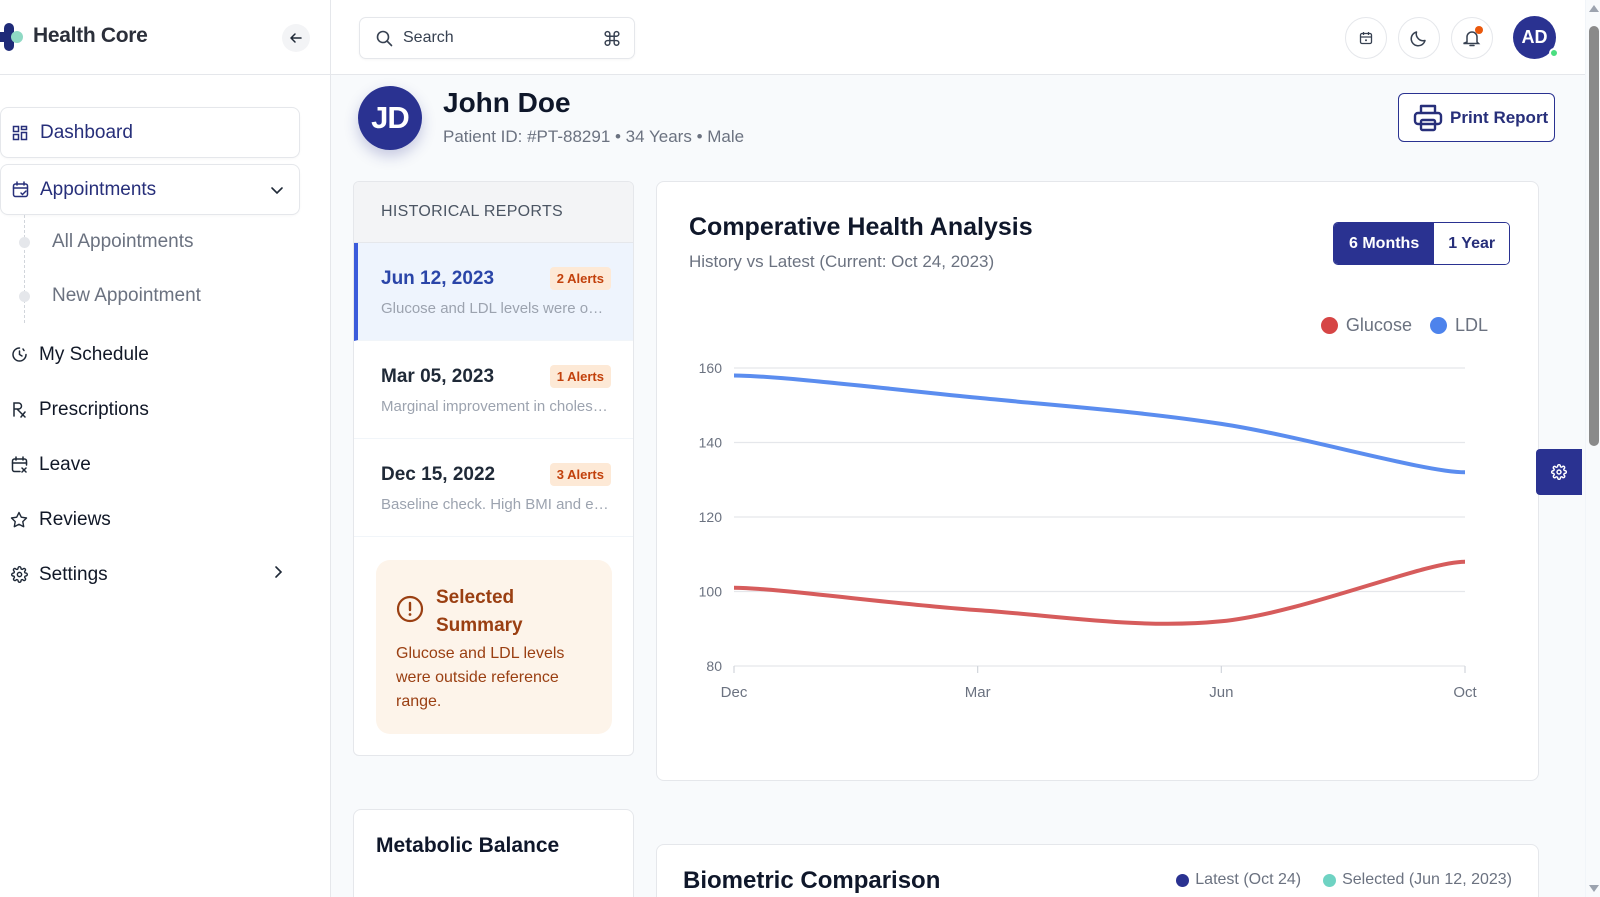 Image resolution: width=1600 pixels, height=897 pixels. I want to click on search-icon, so click(384, 38).